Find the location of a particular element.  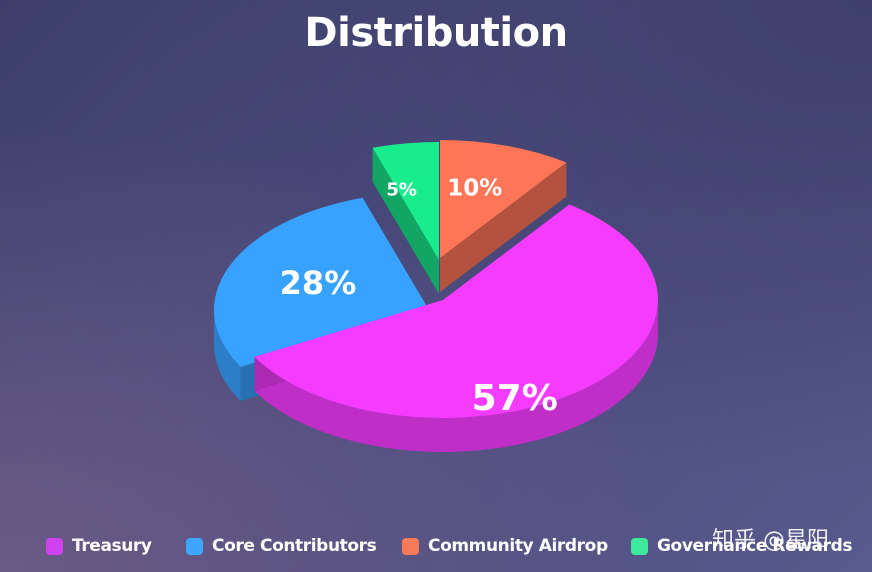

legend-swatch-treasury is located at coordinates (54, 546).